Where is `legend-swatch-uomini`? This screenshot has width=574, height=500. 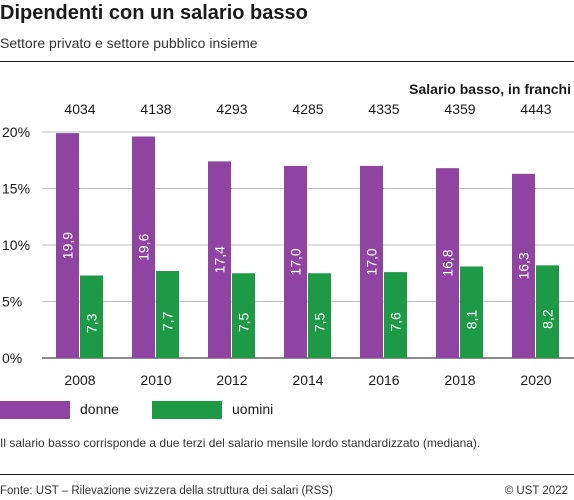
legend-swatch-uomini is located at coordinates (187, 410).